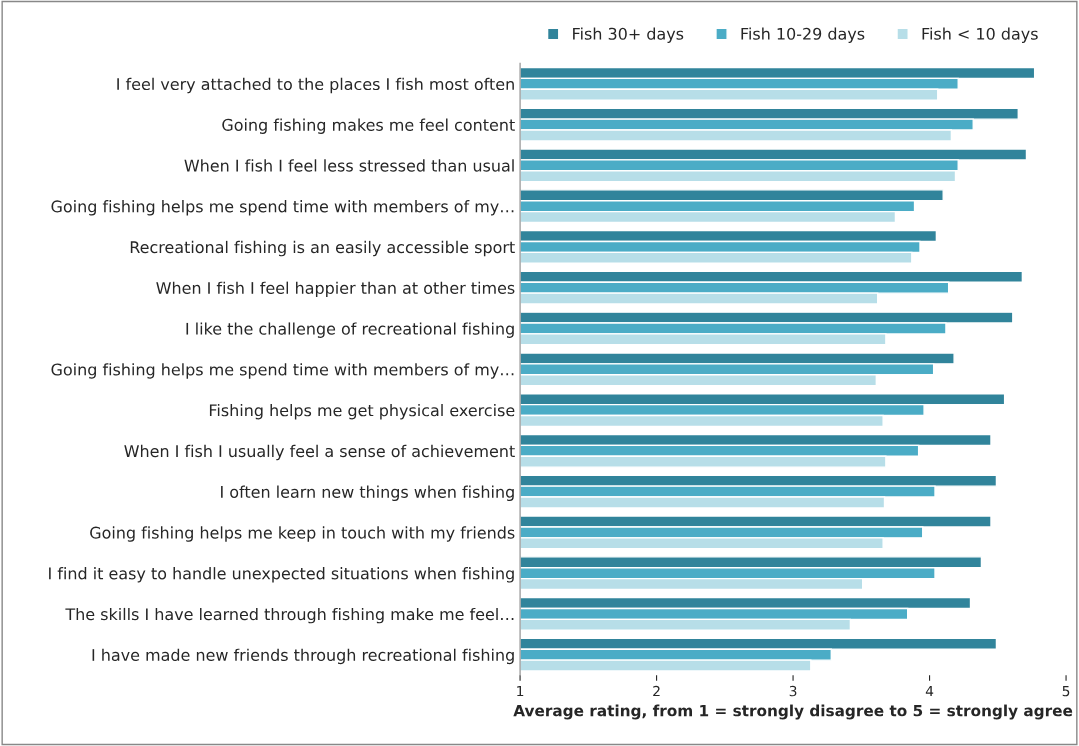 The height and width of the screenshot is (746, 1079). I want to click on y-tick-label: When I fish I feel less stressed than usual, so click(349, 165).